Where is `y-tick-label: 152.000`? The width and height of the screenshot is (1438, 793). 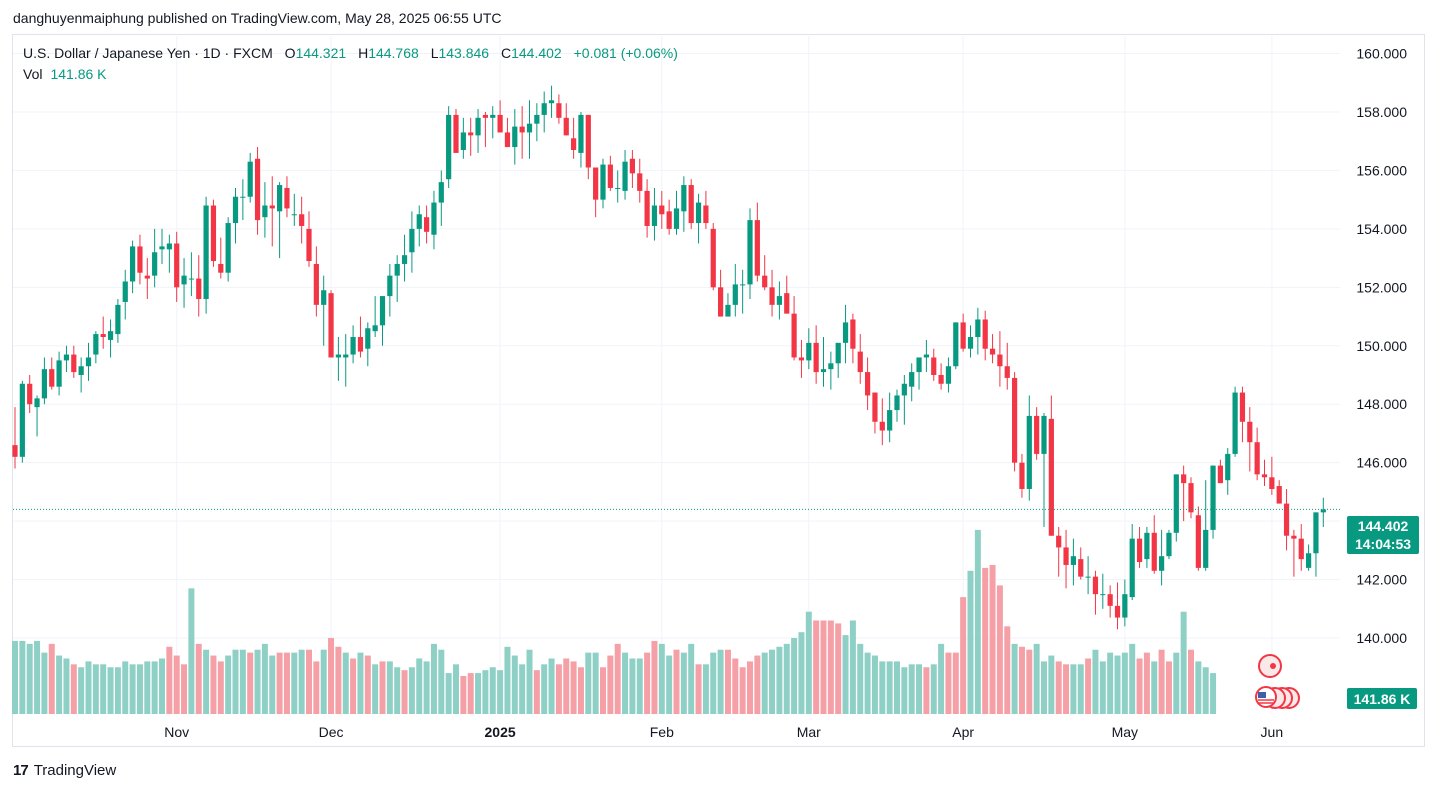
y-tick-label: 152.000 is located at coordinates (1381, 287).